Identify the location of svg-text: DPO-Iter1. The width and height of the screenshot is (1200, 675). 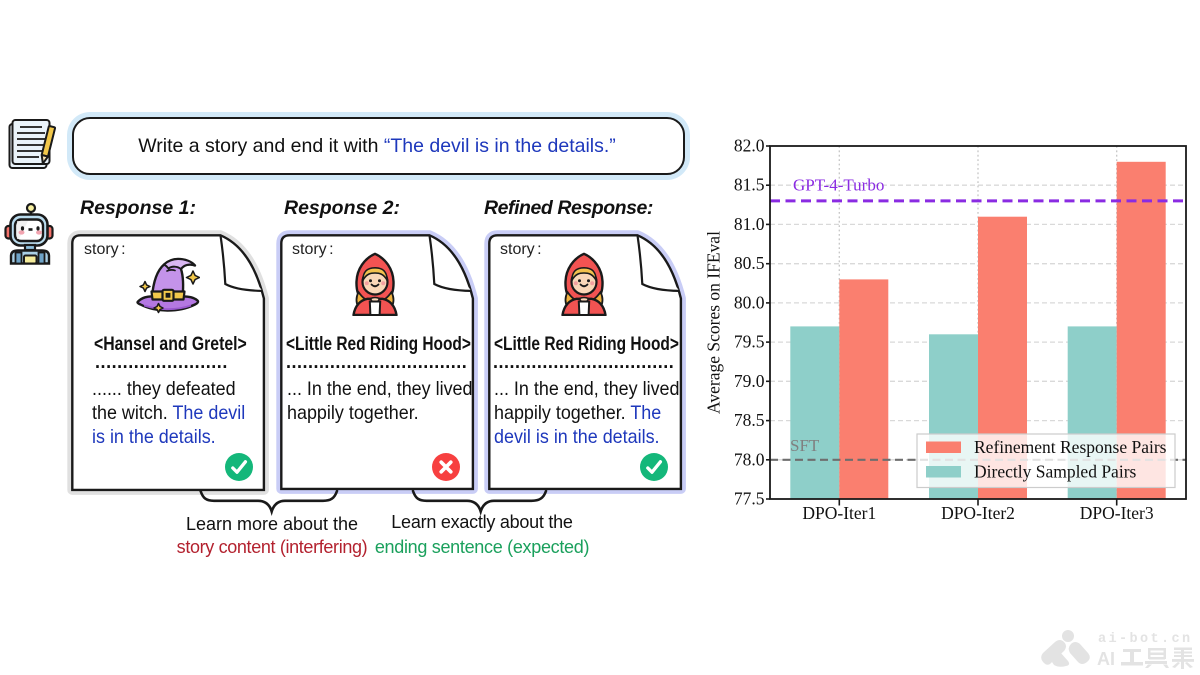
(839, 513).